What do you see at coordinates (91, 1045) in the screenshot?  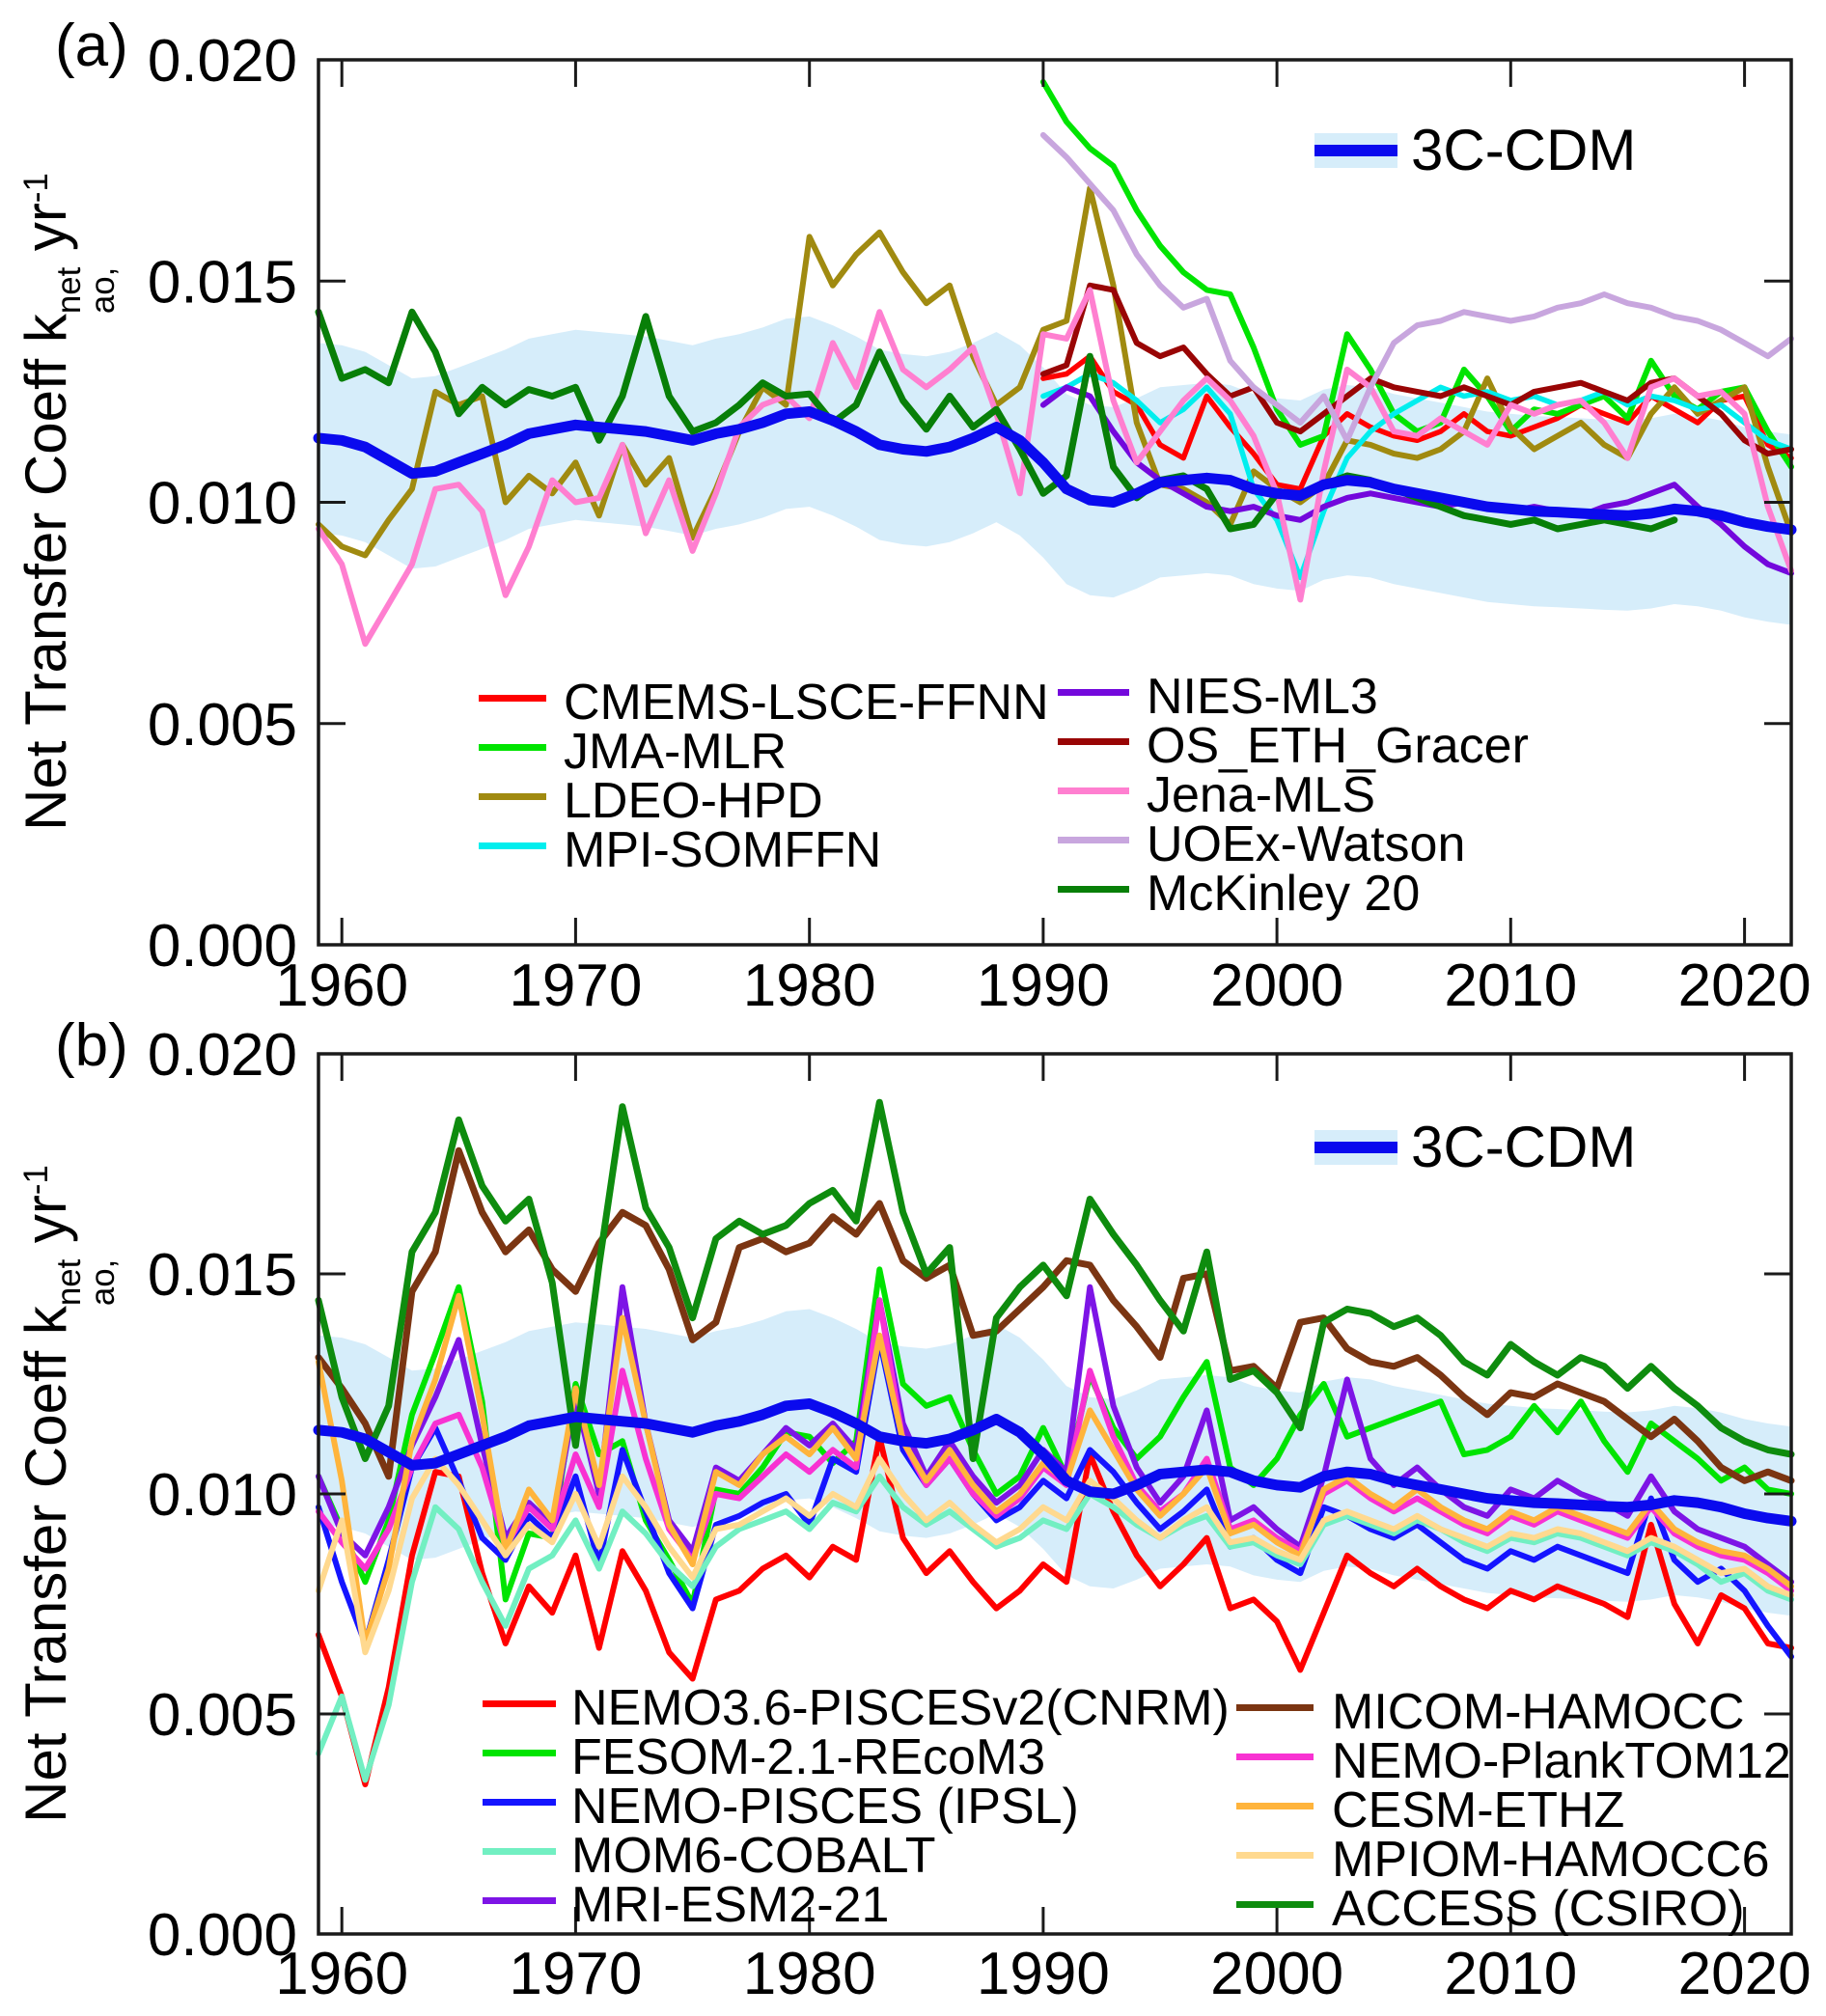 I see `panel-b-letter: (b)` at bounding box center [91, 1045].